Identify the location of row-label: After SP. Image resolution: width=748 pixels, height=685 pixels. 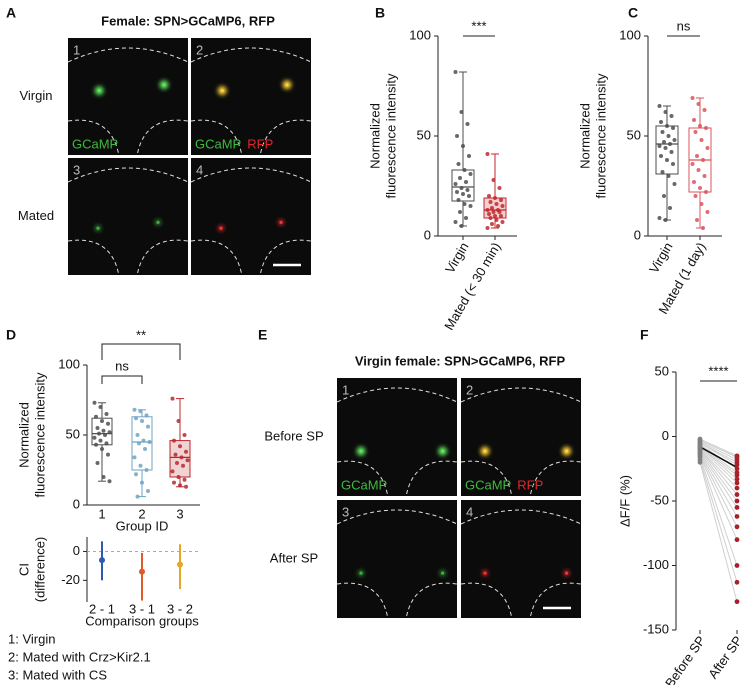
(294, 557).